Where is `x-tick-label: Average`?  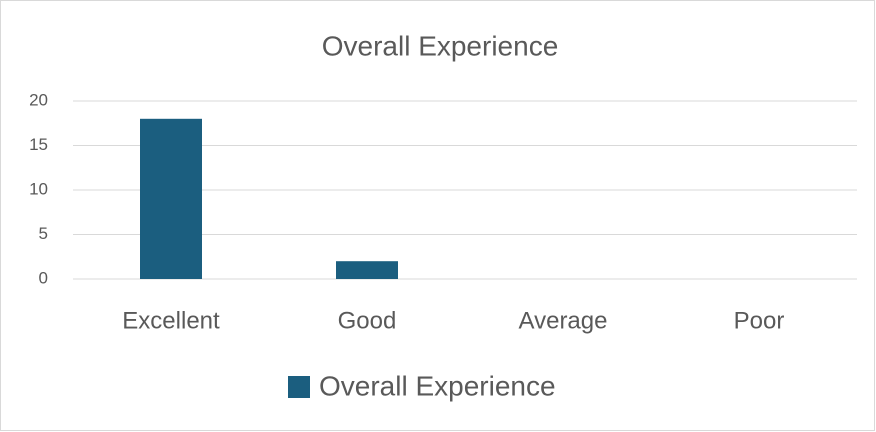
x-tick-label: Average is located at coordinates (563, 320).